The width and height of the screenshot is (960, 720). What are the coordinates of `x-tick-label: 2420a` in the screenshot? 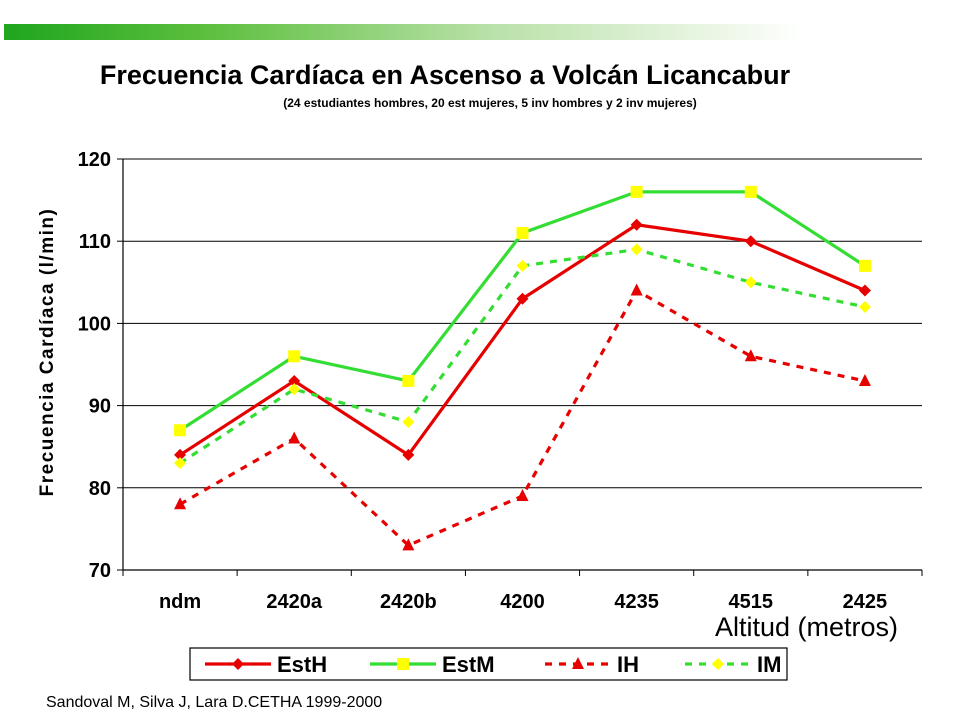 It's located at (294, 602).